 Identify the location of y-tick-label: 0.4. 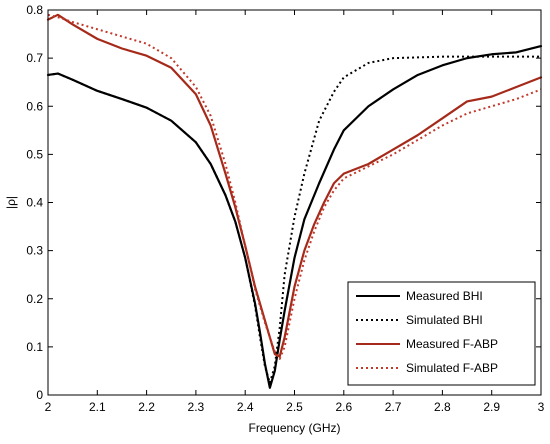
(34, 203).